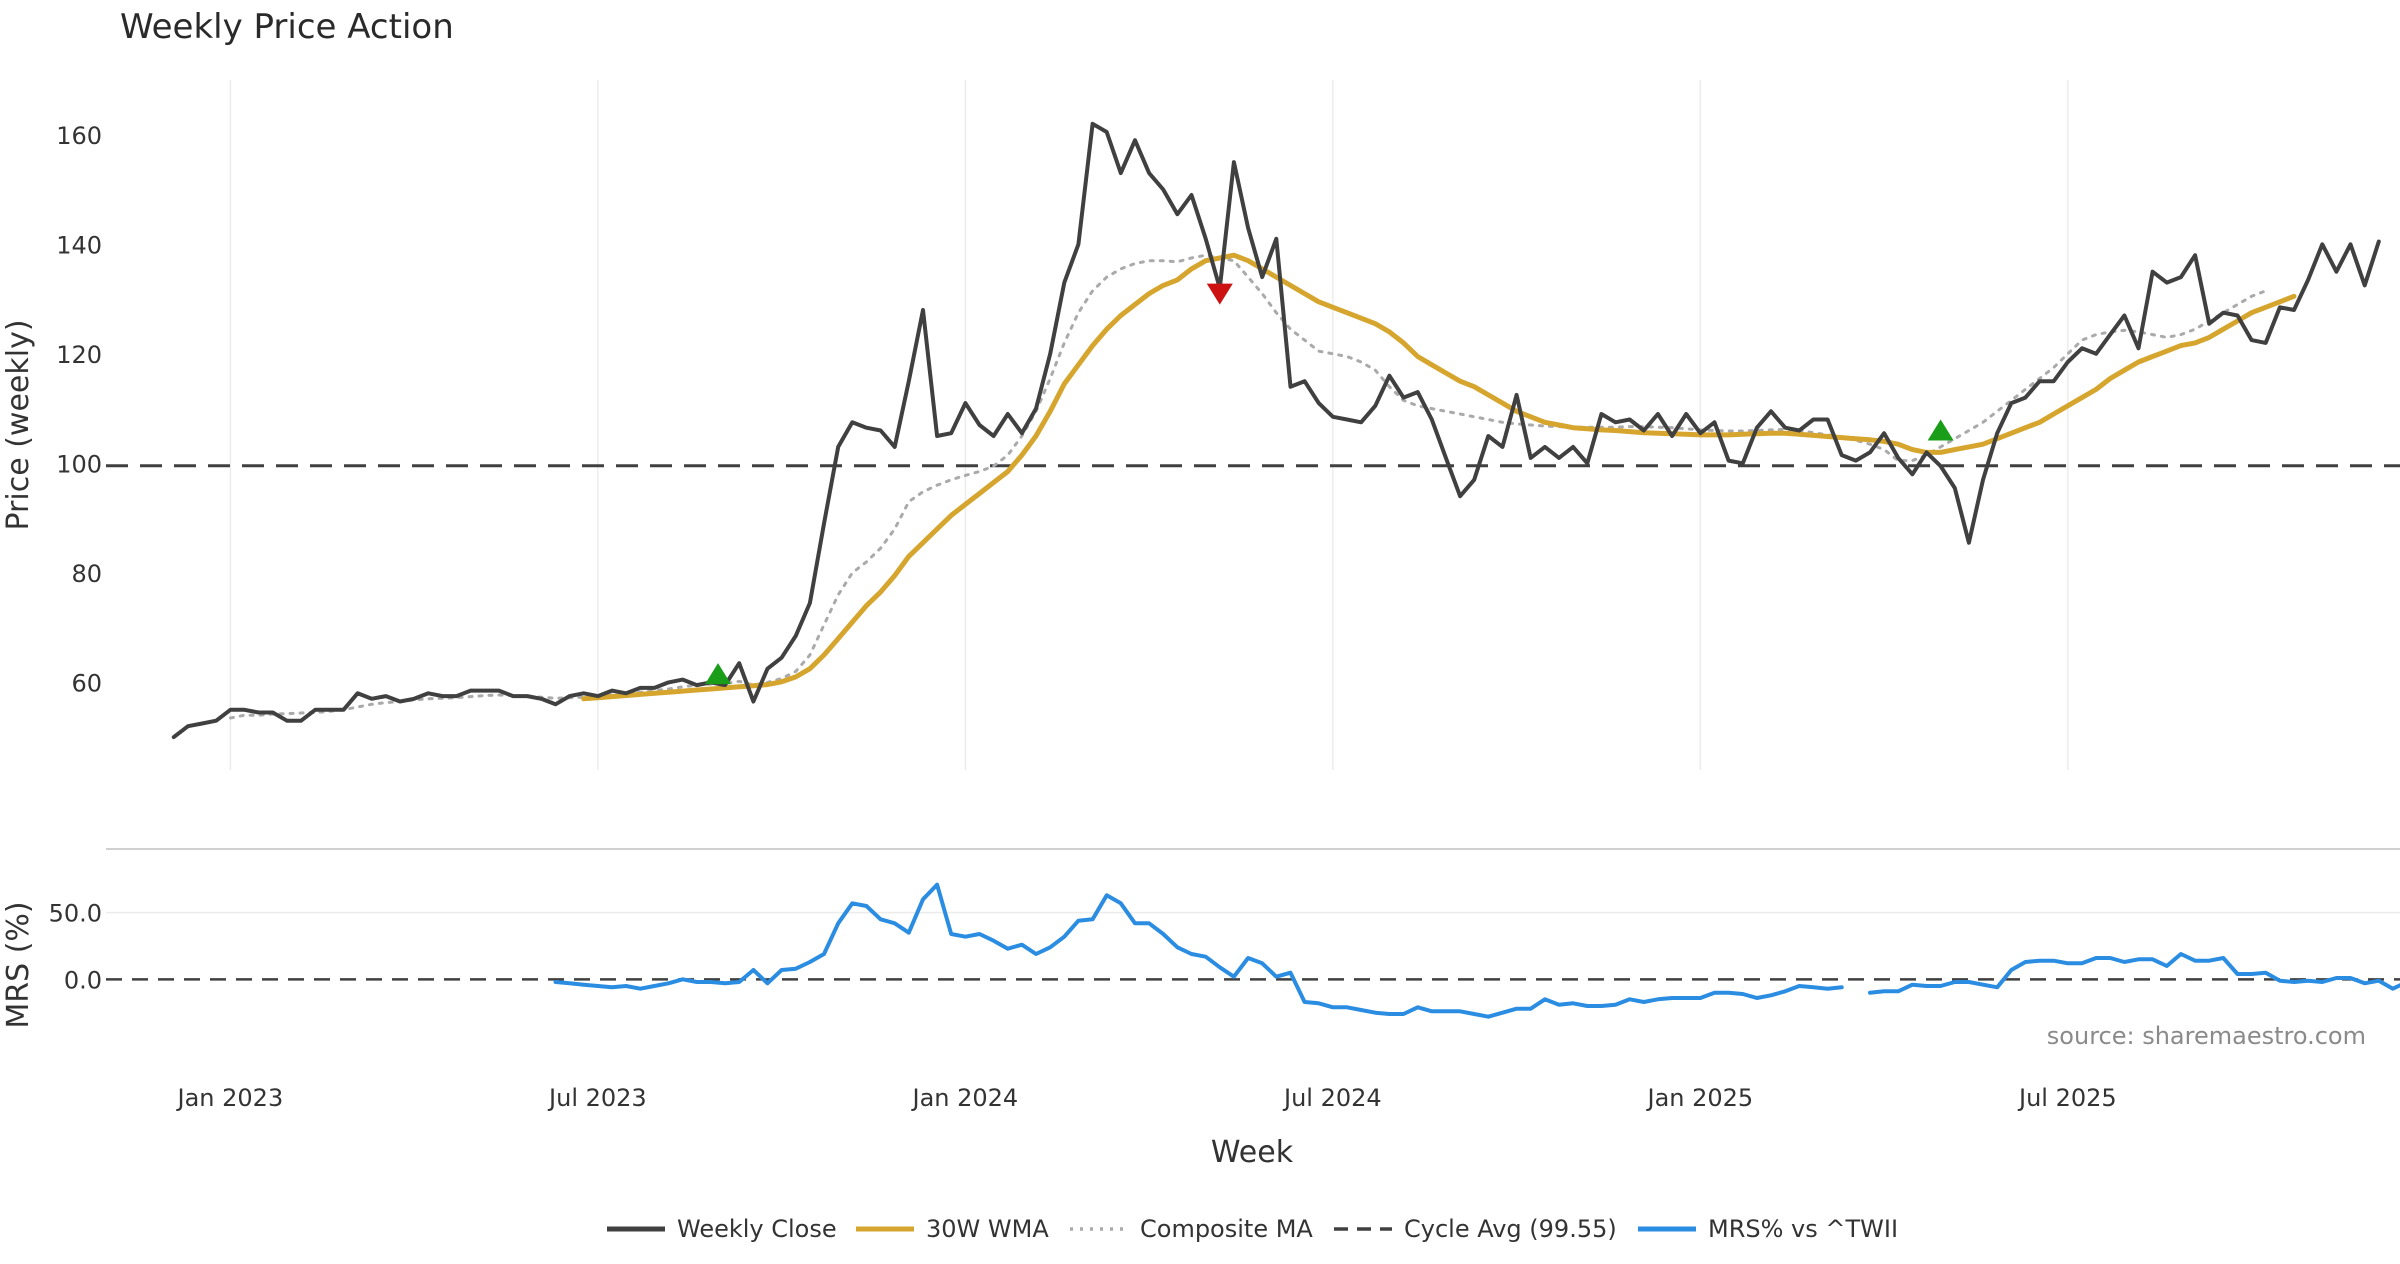 The image size is (2400, 1264). Describe the element at coordinates (230, 1098) in the screenshot. I see `x-tick-label: Jan 2023` at that location.